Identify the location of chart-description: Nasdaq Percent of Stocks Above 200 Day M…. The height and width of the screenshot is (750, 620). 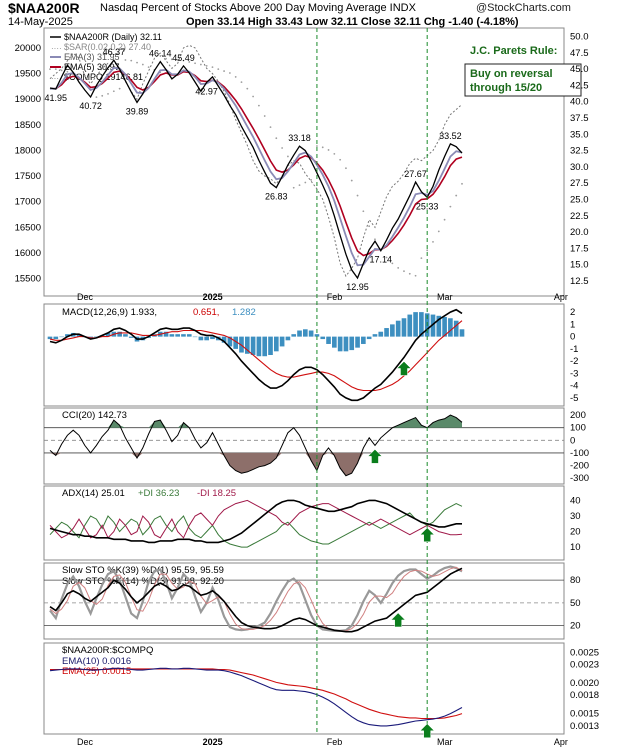
(258, 8).